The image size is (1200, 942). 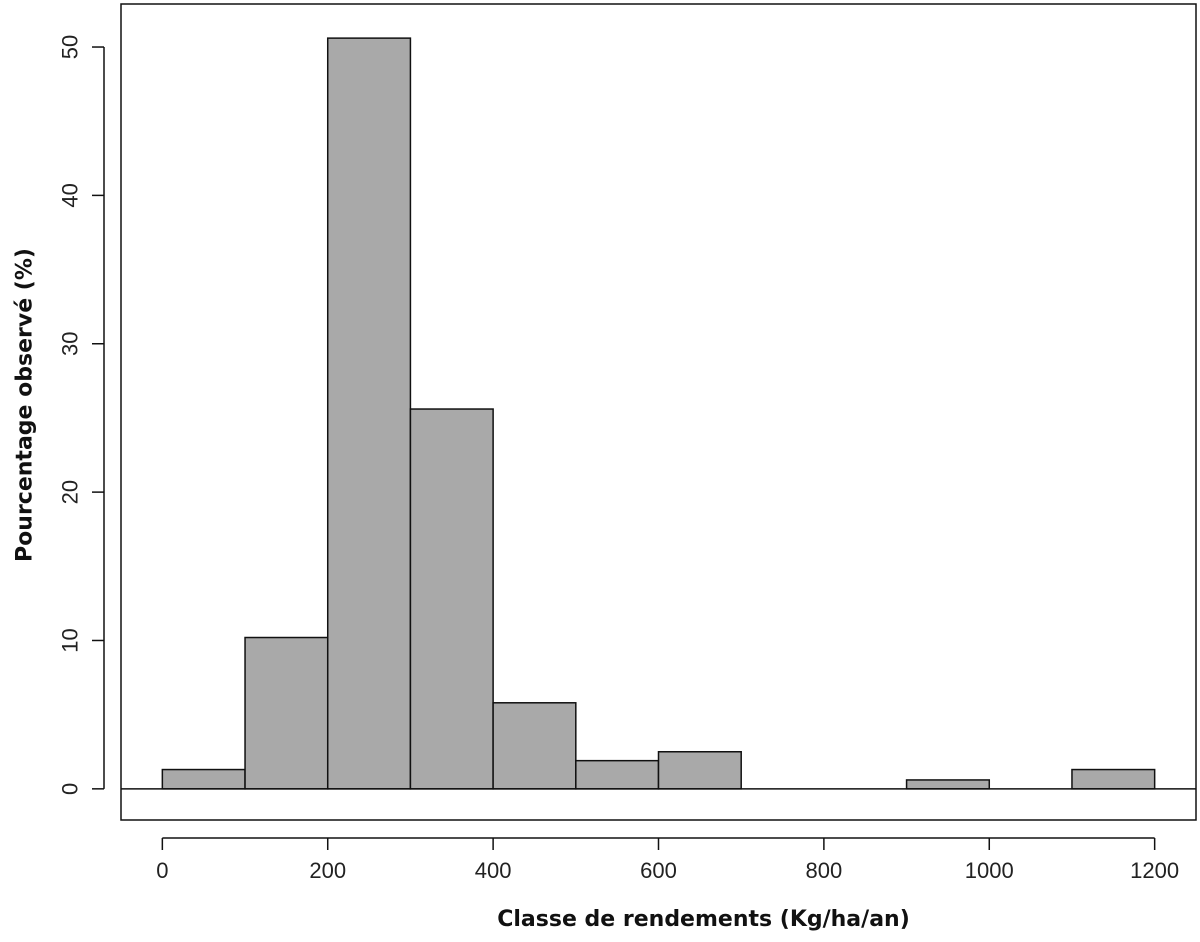 I want to click on y-tick-label: 0, so click(x=70, y=789).